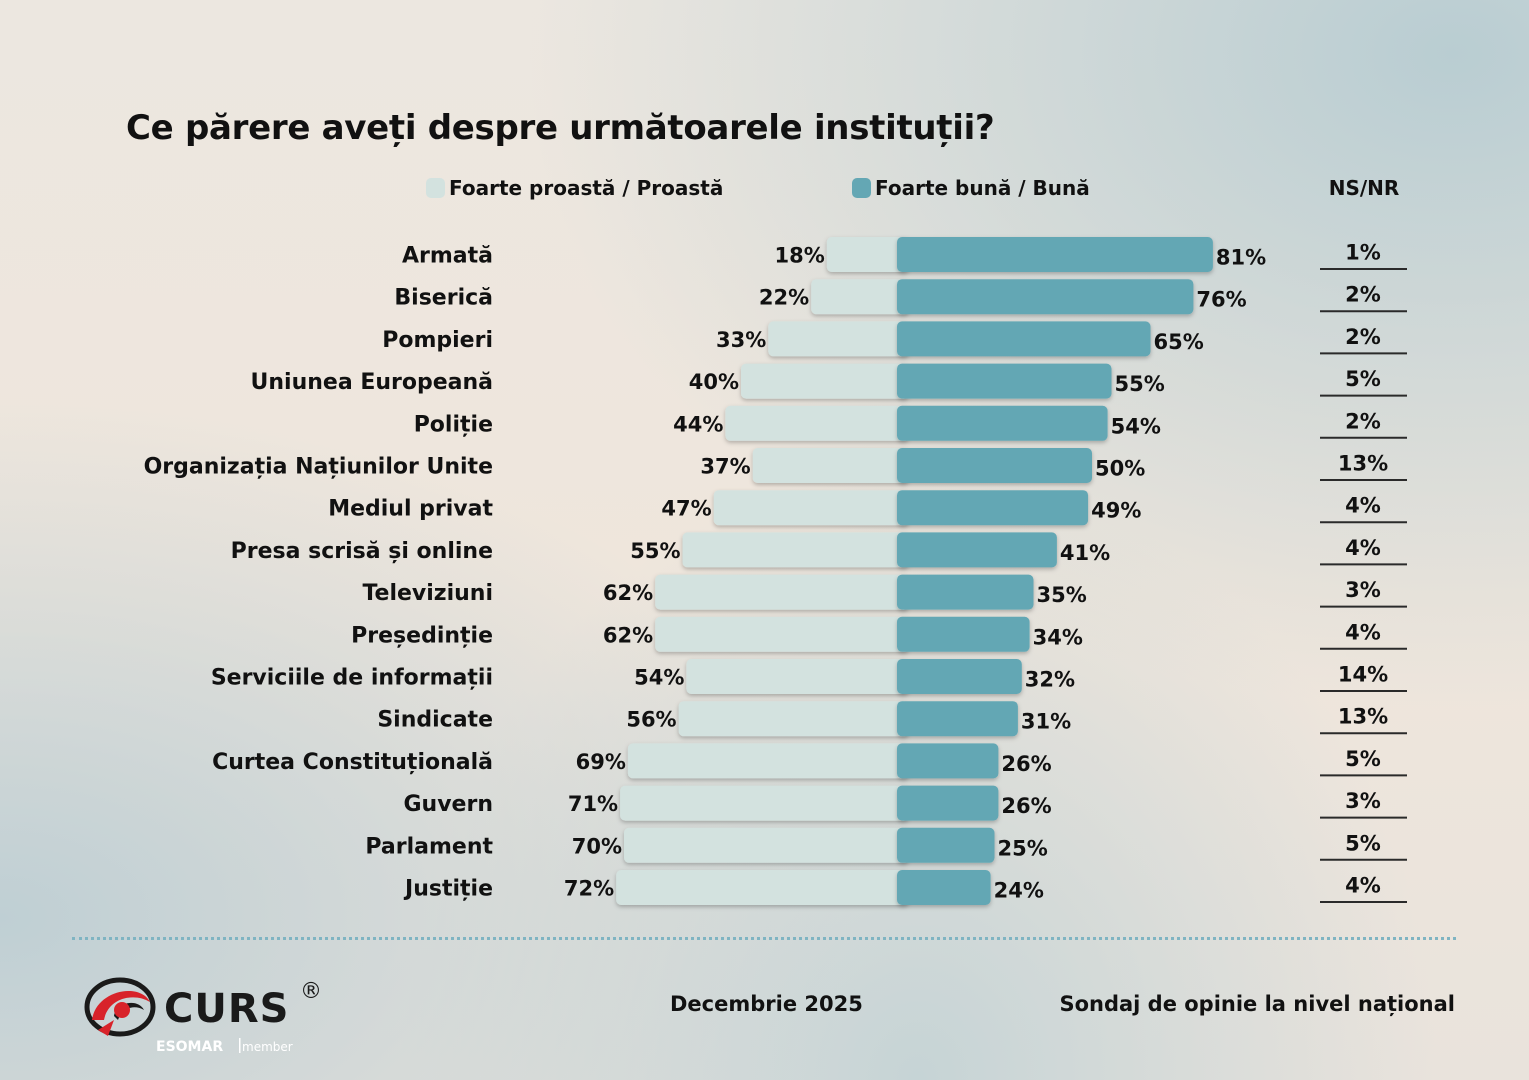 Image resolution: width=1529 pixels, height=1080 pixels. I want to click on bar-negative-biserica, so click(860, 297).